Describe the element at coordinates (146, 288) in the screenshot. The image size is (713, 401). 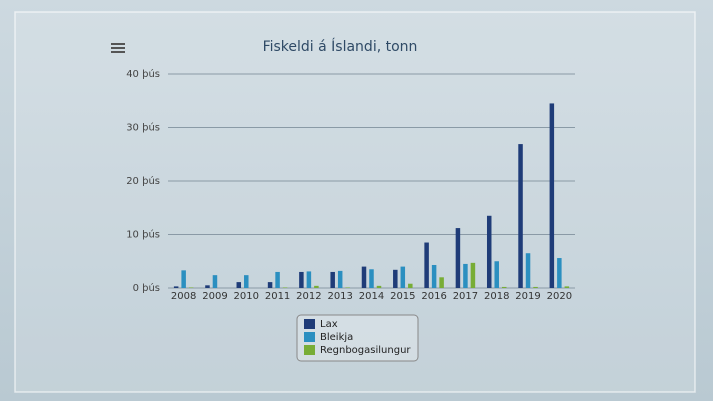
I see `y-tick-label: 0 þús` at that location.